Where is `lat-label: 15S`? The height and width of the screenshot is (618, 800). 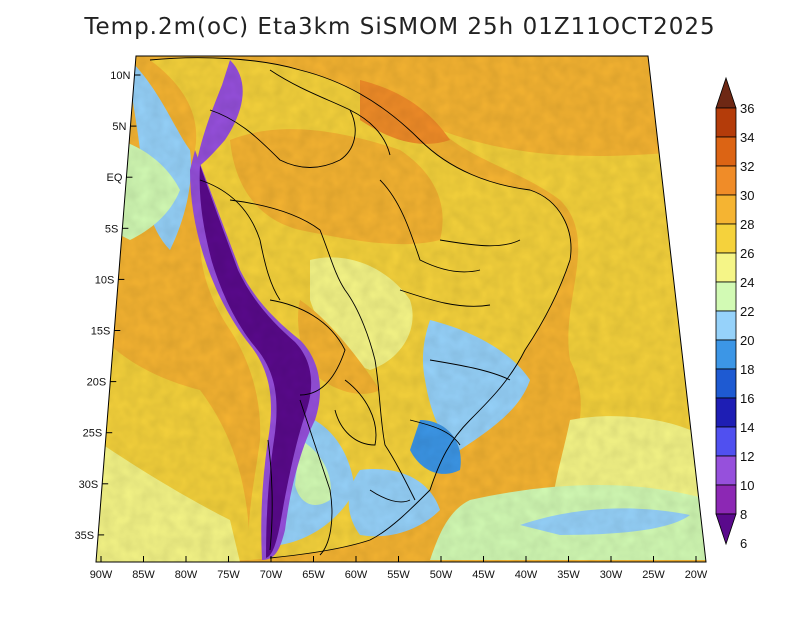
lat-label: 15S is located at coordinates (101, 332).